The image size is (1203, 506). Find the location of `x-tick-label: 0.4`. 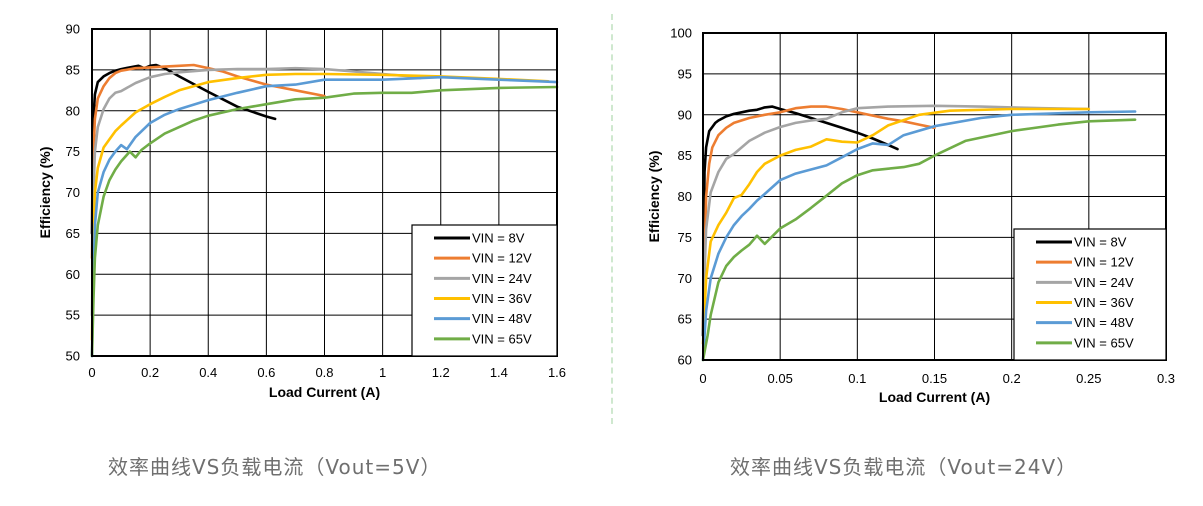

x-tick-label: 0.4 is located at coordinates (208, 372).